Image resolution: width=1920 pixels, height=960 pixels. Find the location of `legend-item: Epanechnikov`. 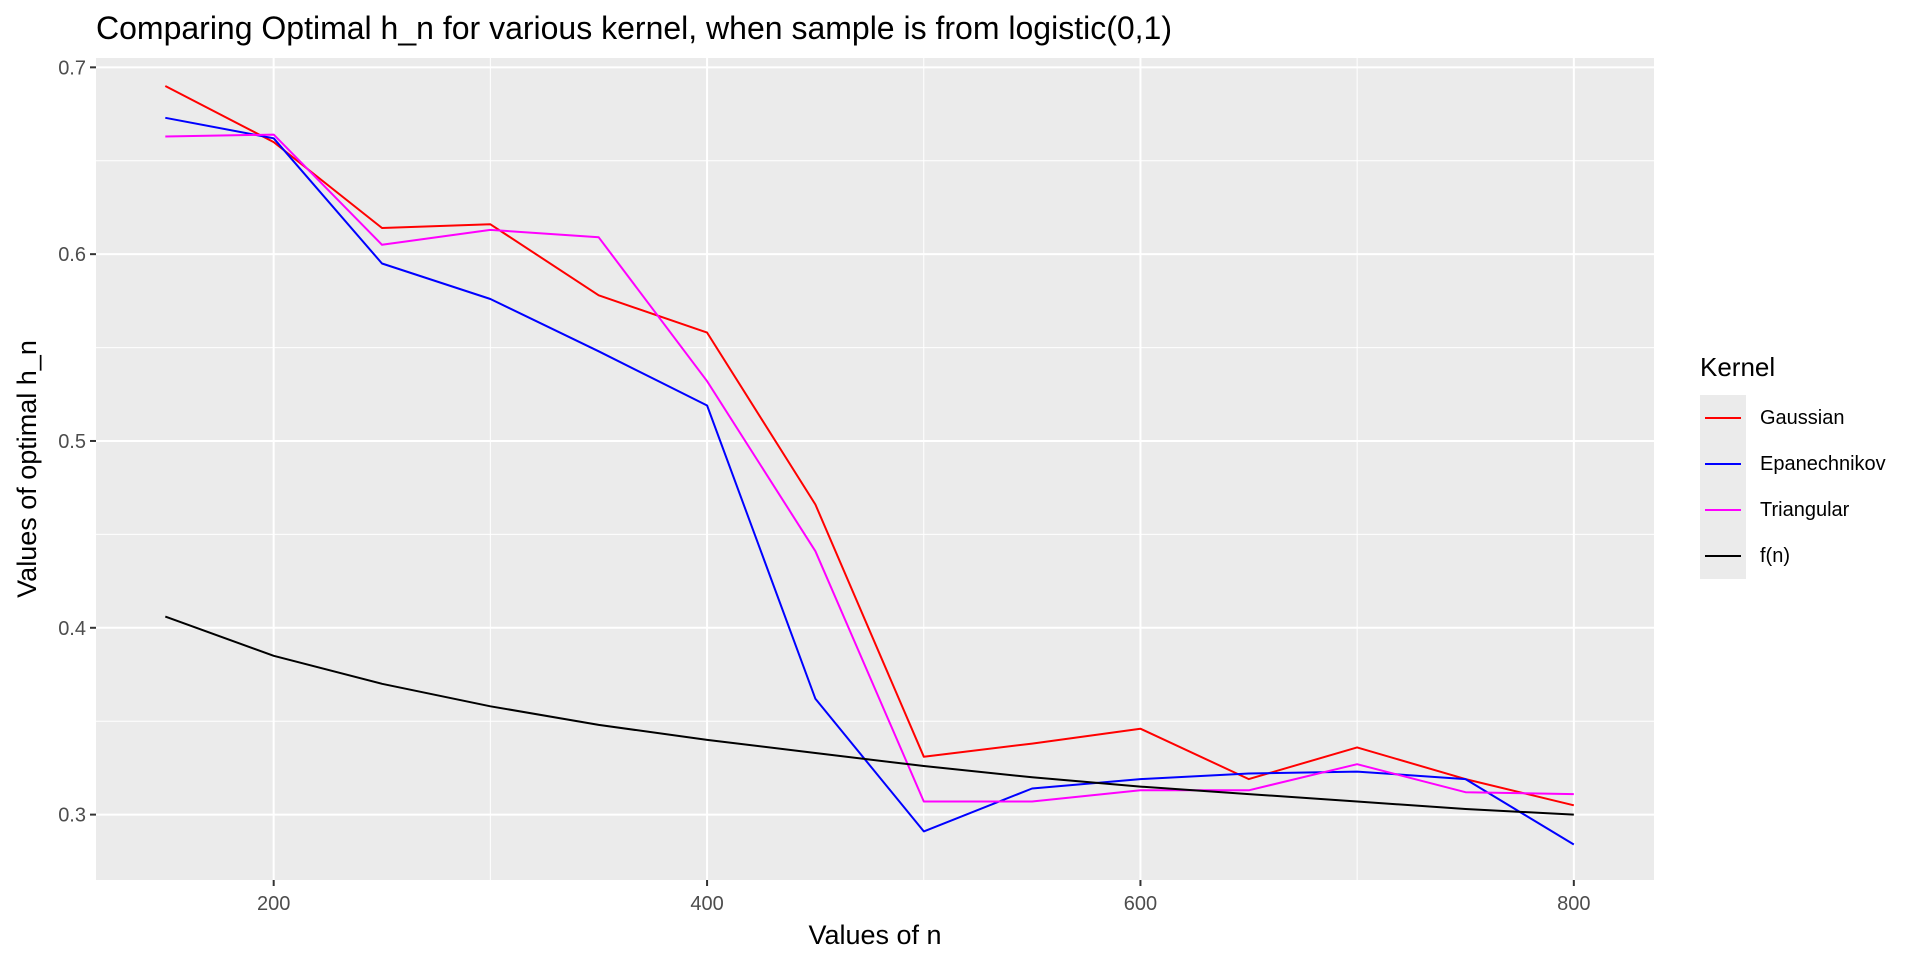

legend-item: Epanechnikov is located at coordinates (1800, 464).